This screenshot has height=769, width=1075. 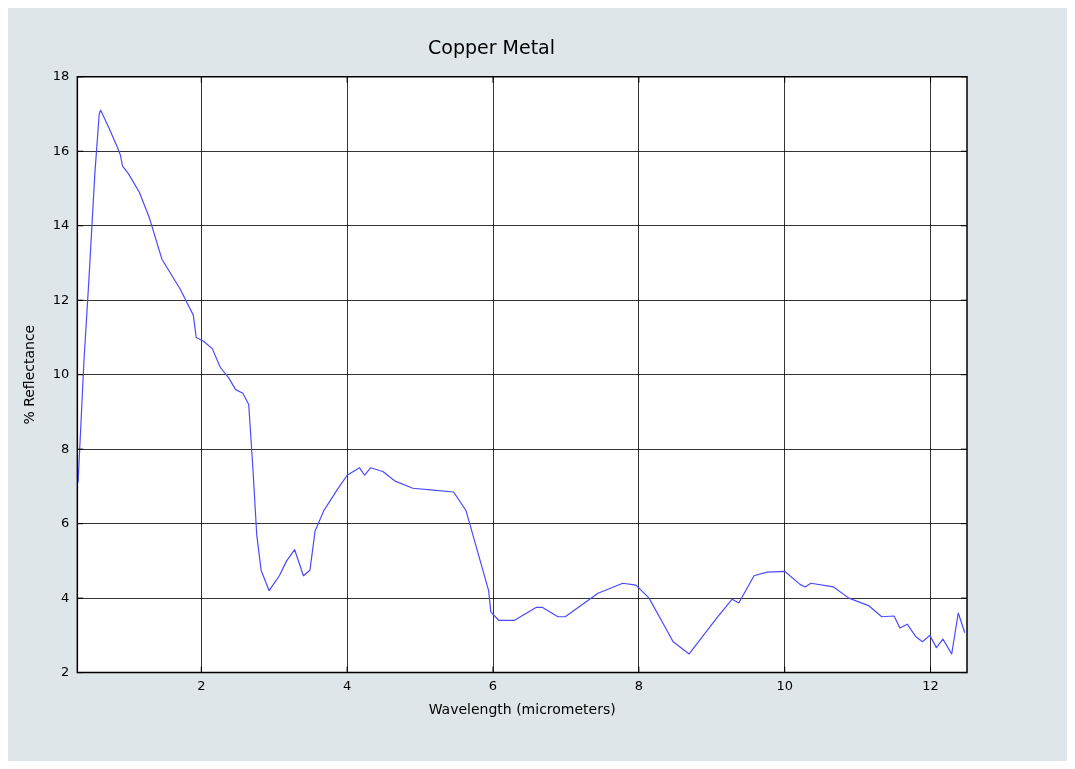 I want to click on x-tick-label: 6, so click(x=493, y=685).